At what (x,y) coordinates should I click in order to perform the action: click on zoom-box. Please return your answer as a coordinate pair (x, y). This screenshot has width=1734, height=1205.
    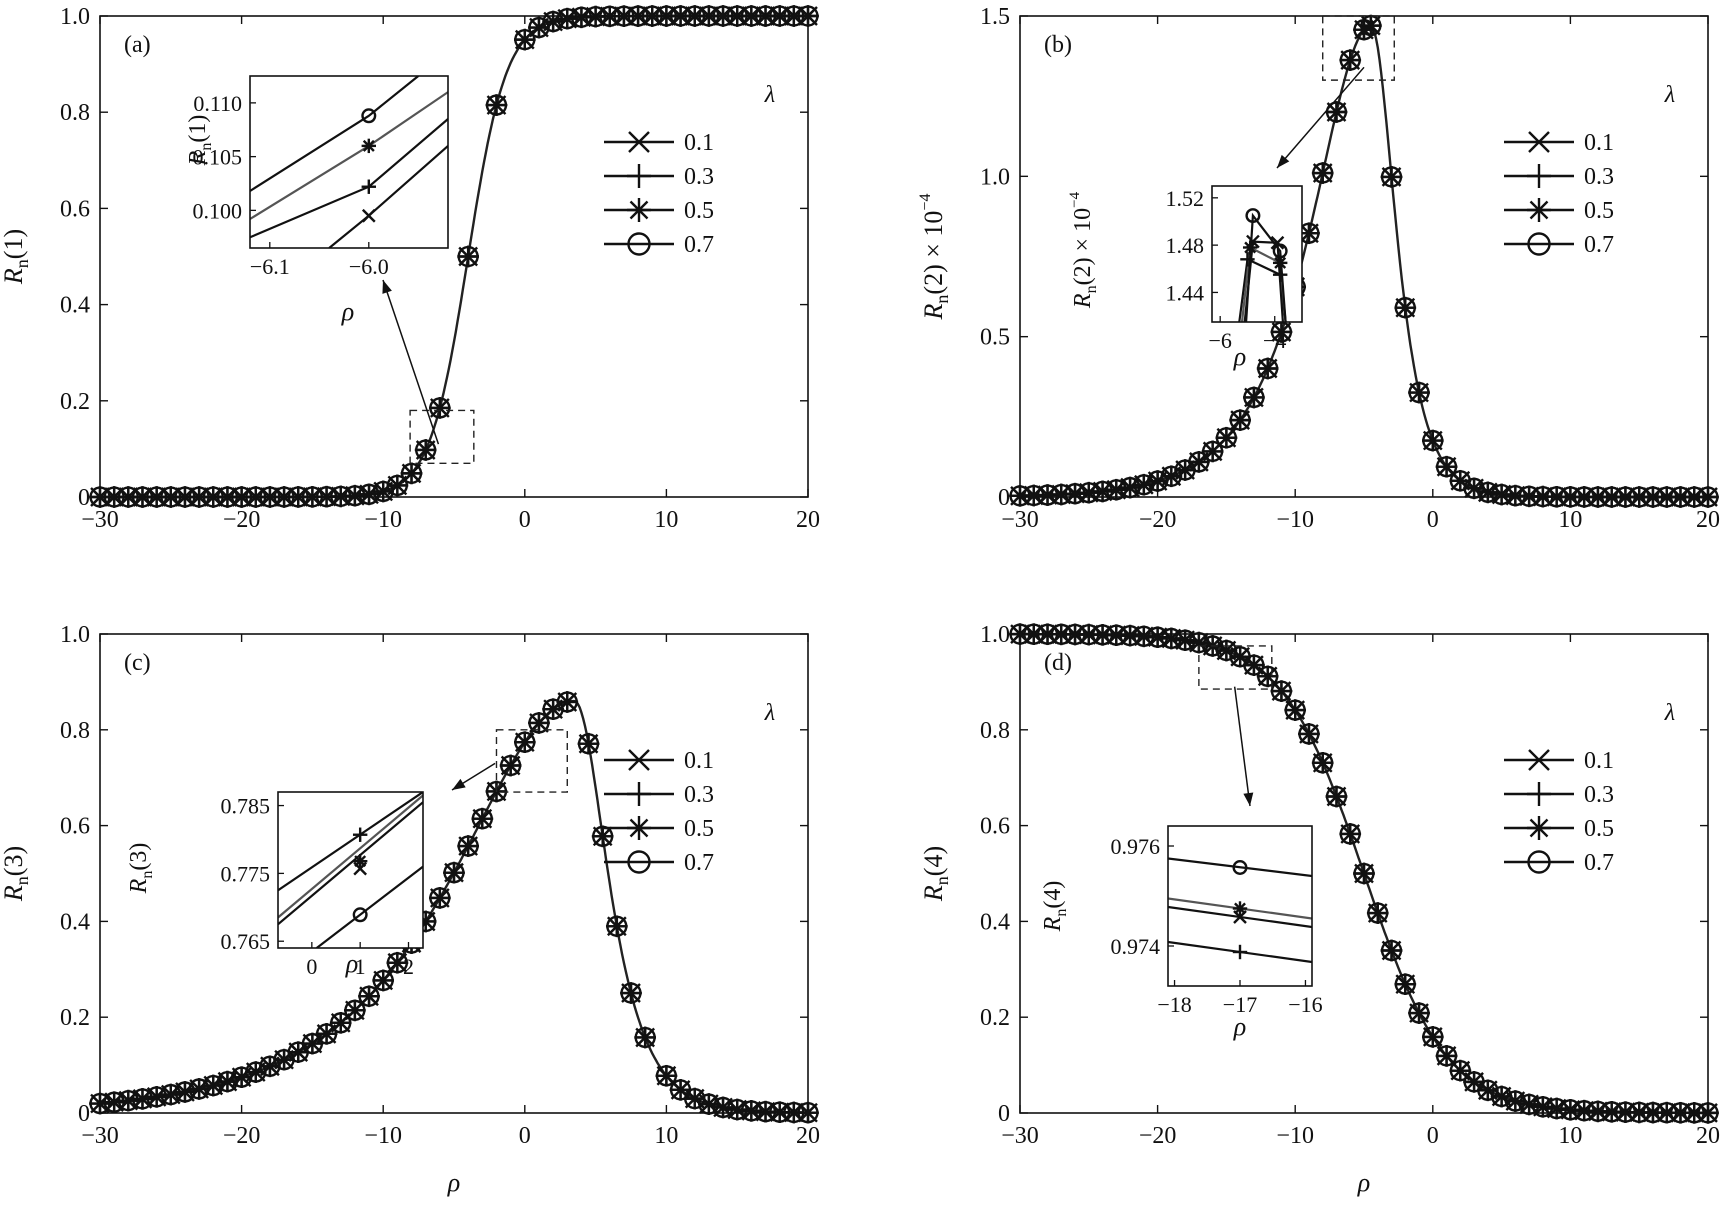
    Looking at the image, I should click on (1358, 48).